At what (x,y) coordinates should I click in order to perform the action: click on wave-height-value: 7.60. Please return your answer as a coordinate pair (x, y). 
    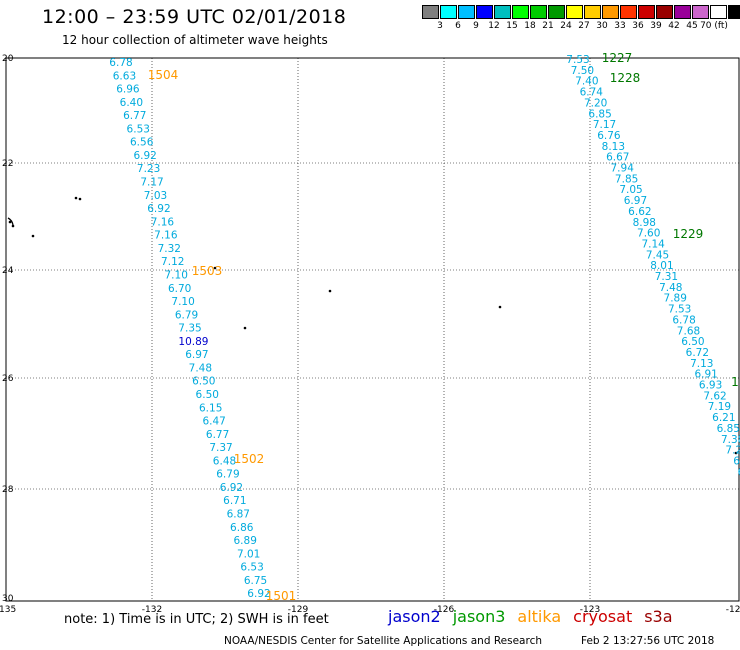
    Looking at the image, I should click on (648, 234).